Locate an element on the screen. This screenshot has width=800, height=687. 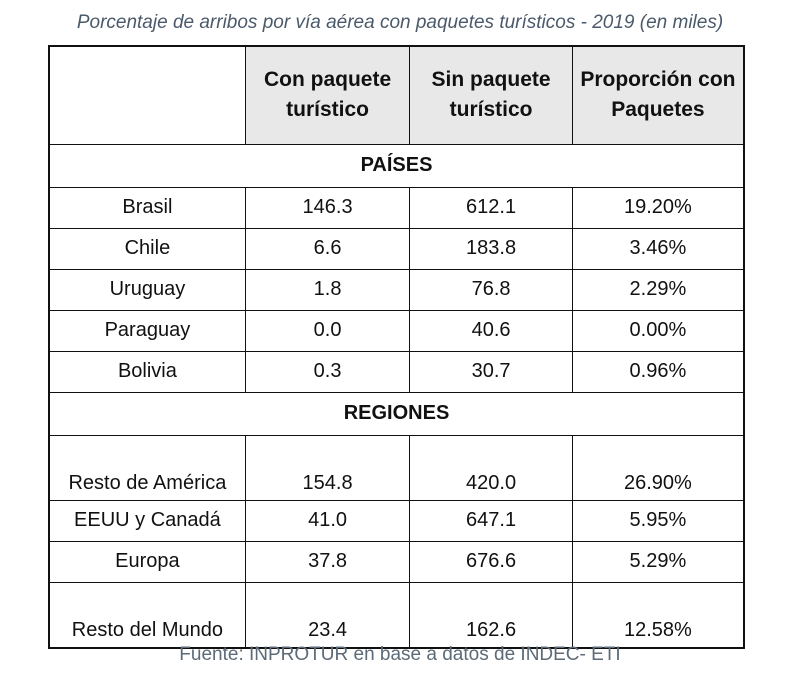
table-row: Resto del Mundo 23.4 162.6 12.58% is located at coordinates (396, 614).